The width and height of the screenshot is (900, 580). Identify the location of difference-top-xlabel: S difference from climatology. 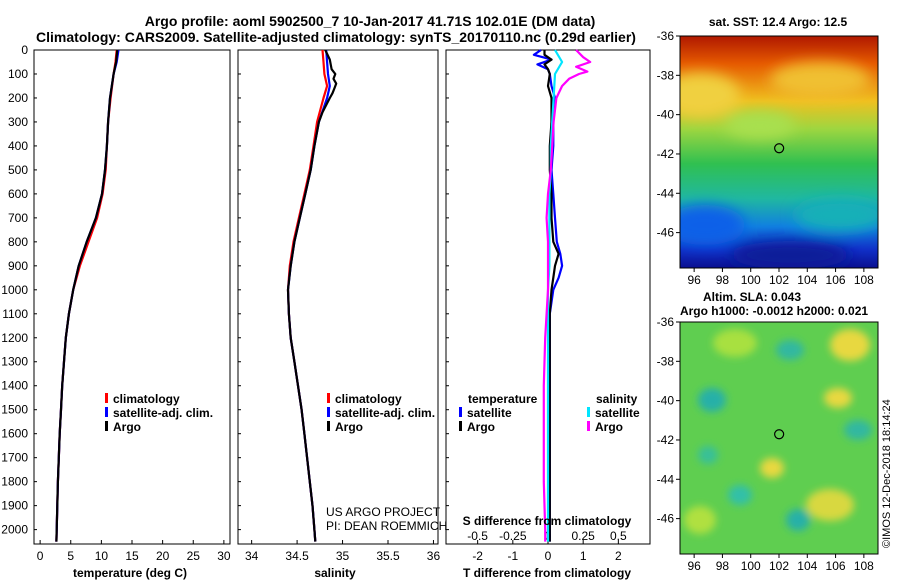
(547, 521).